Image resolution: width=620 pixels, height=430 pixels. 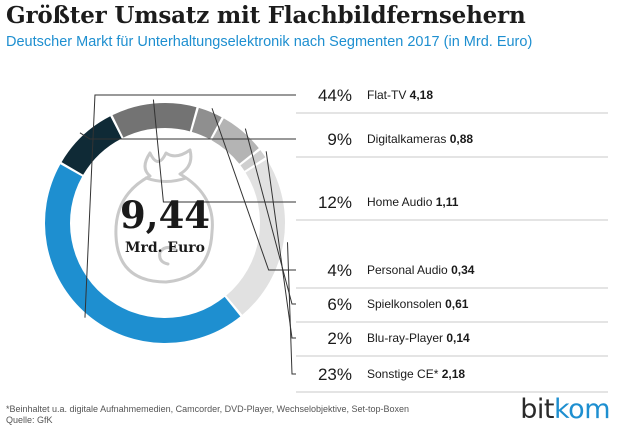 What do you see at coordinates (420, 139) in the screenshot?
I see `slice-label: Digitalkameras 0,88` at bounding box center [420, 139].